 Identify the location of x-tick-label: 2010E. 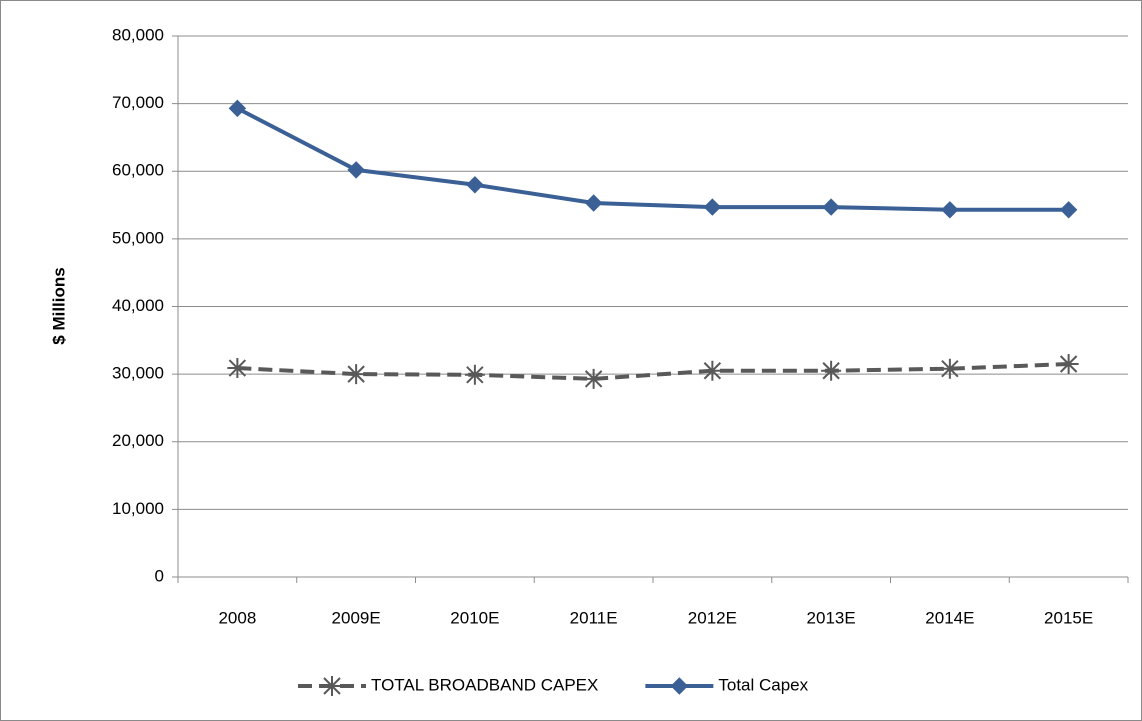
(474, 617).